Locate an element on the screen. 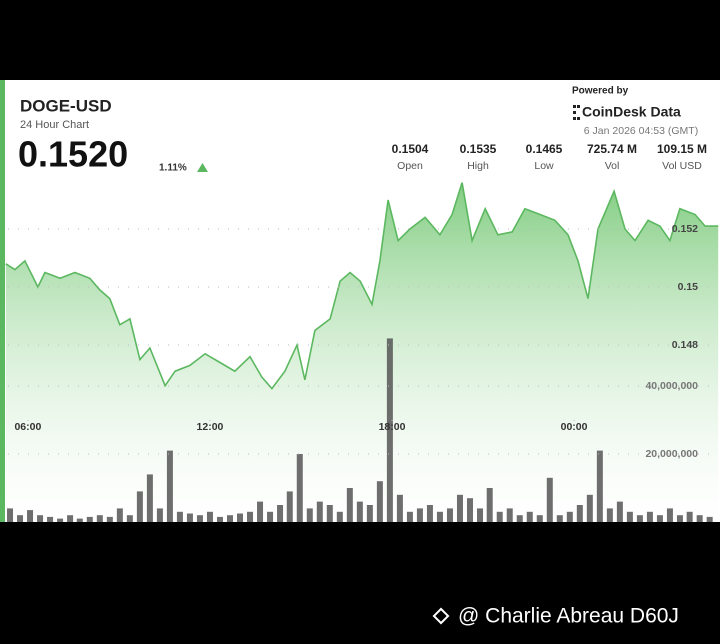  y-tick-label: 0.15 is located at coordinates (688, 287).